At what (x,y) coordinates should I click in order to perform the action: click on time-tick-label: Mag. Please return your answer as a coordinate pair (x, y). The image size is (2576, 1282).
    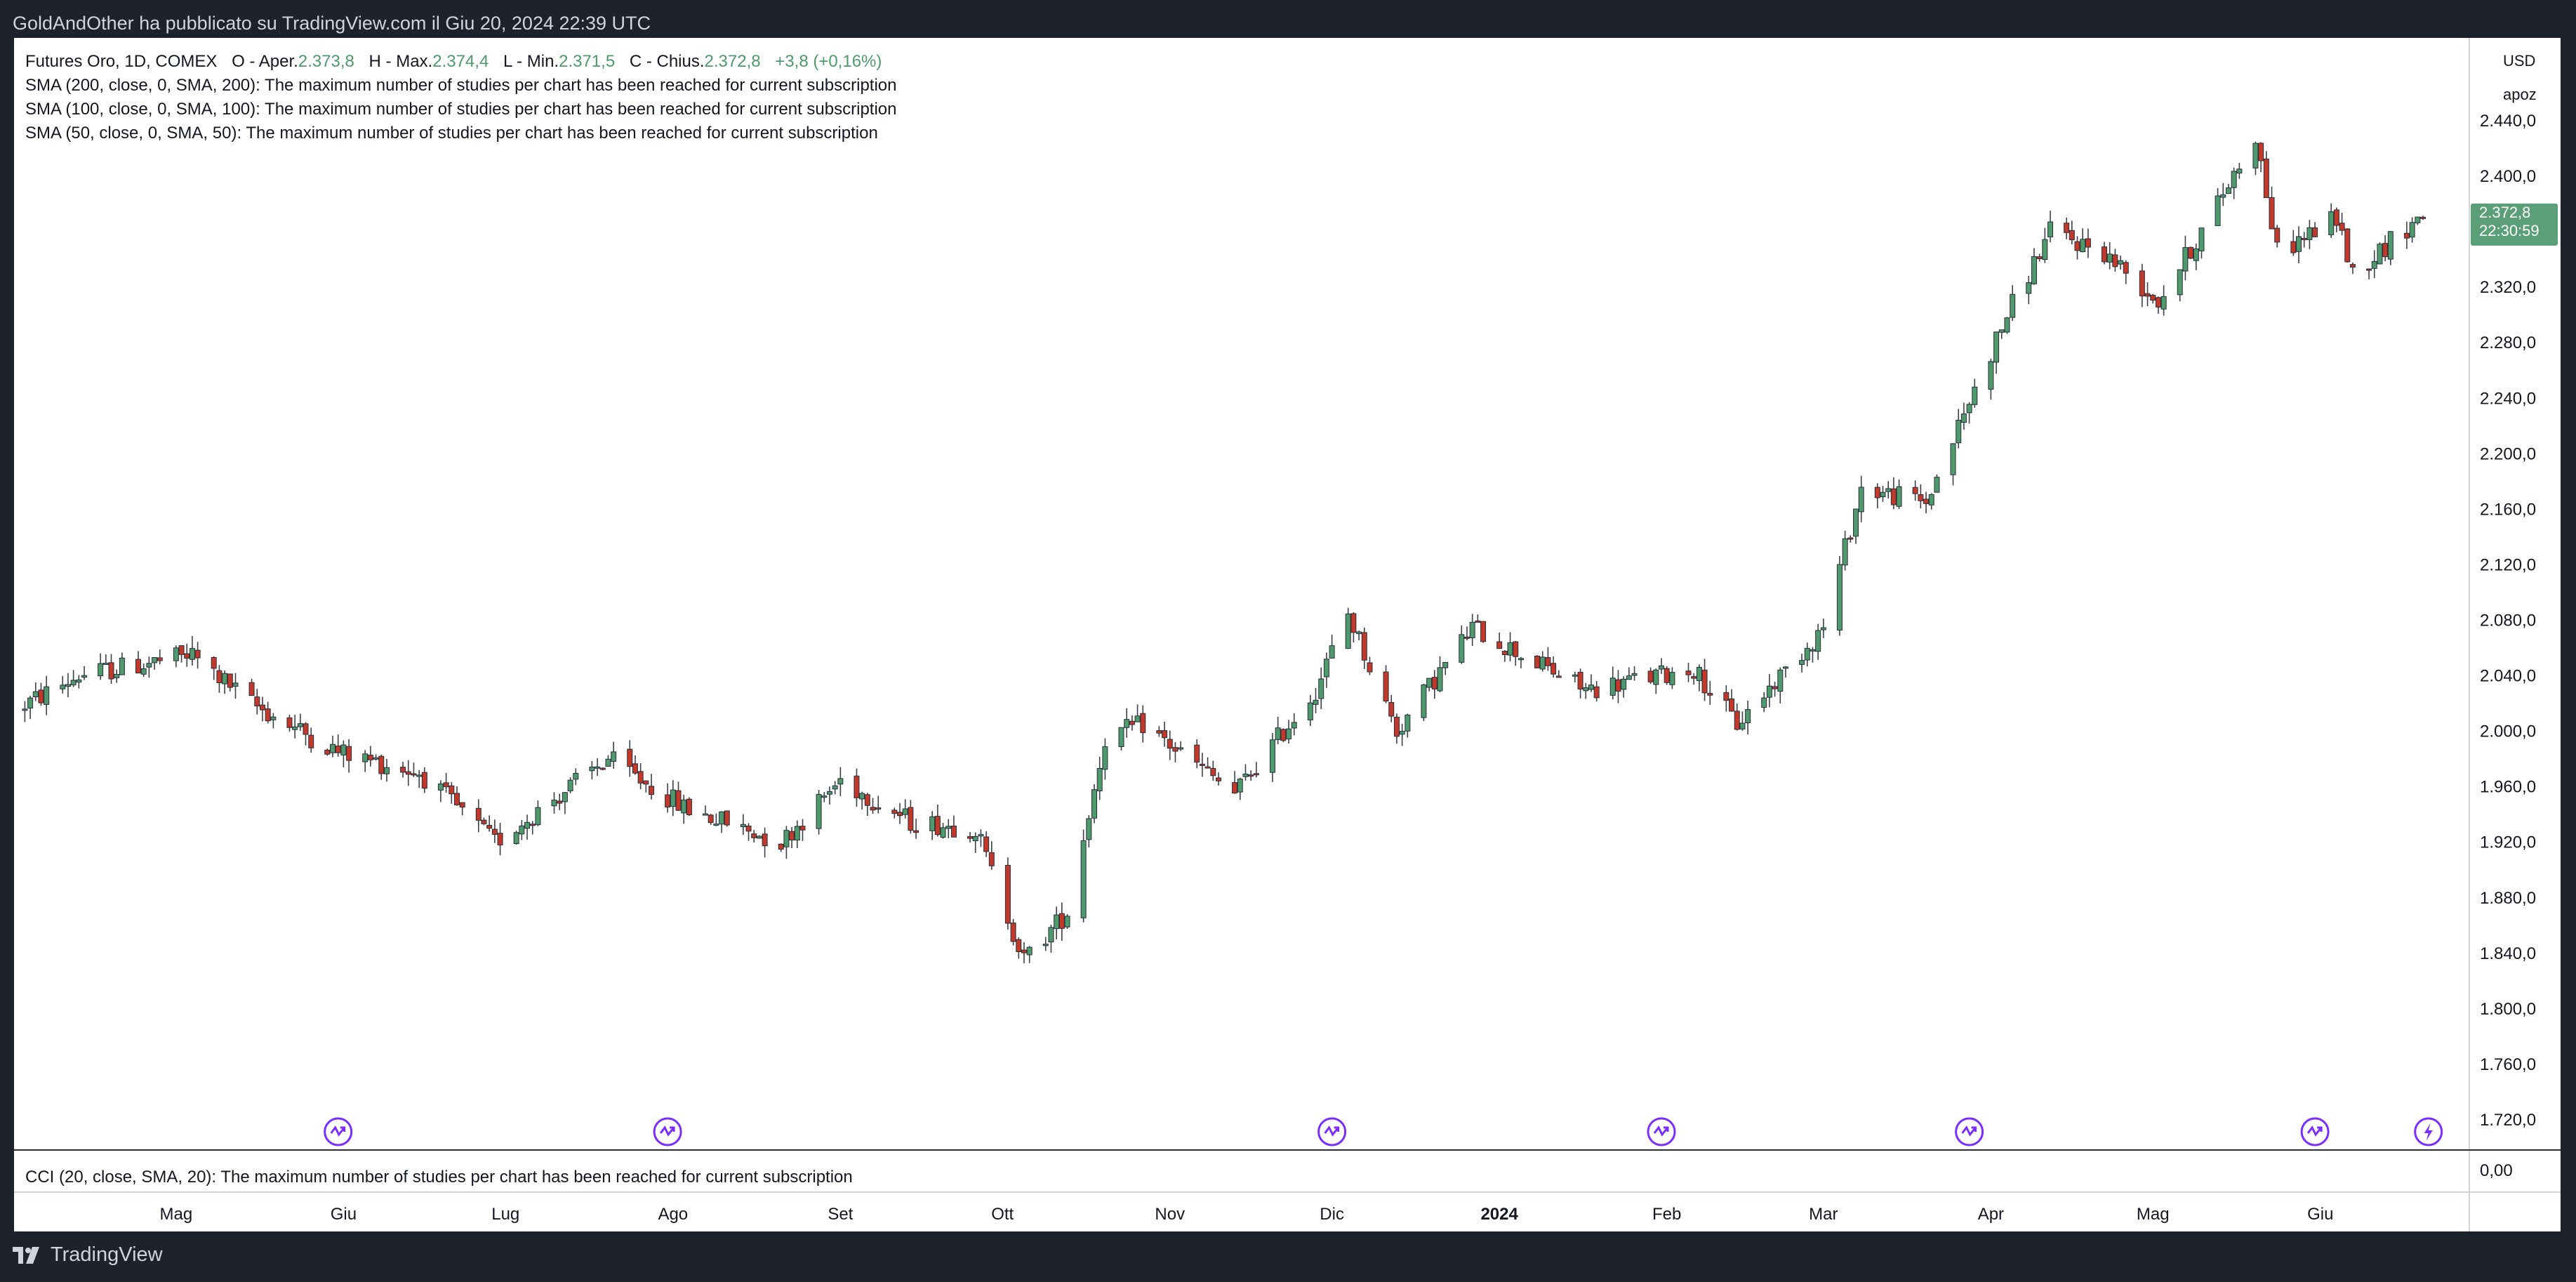
    Looking at the image, I should click on (177, 1214).